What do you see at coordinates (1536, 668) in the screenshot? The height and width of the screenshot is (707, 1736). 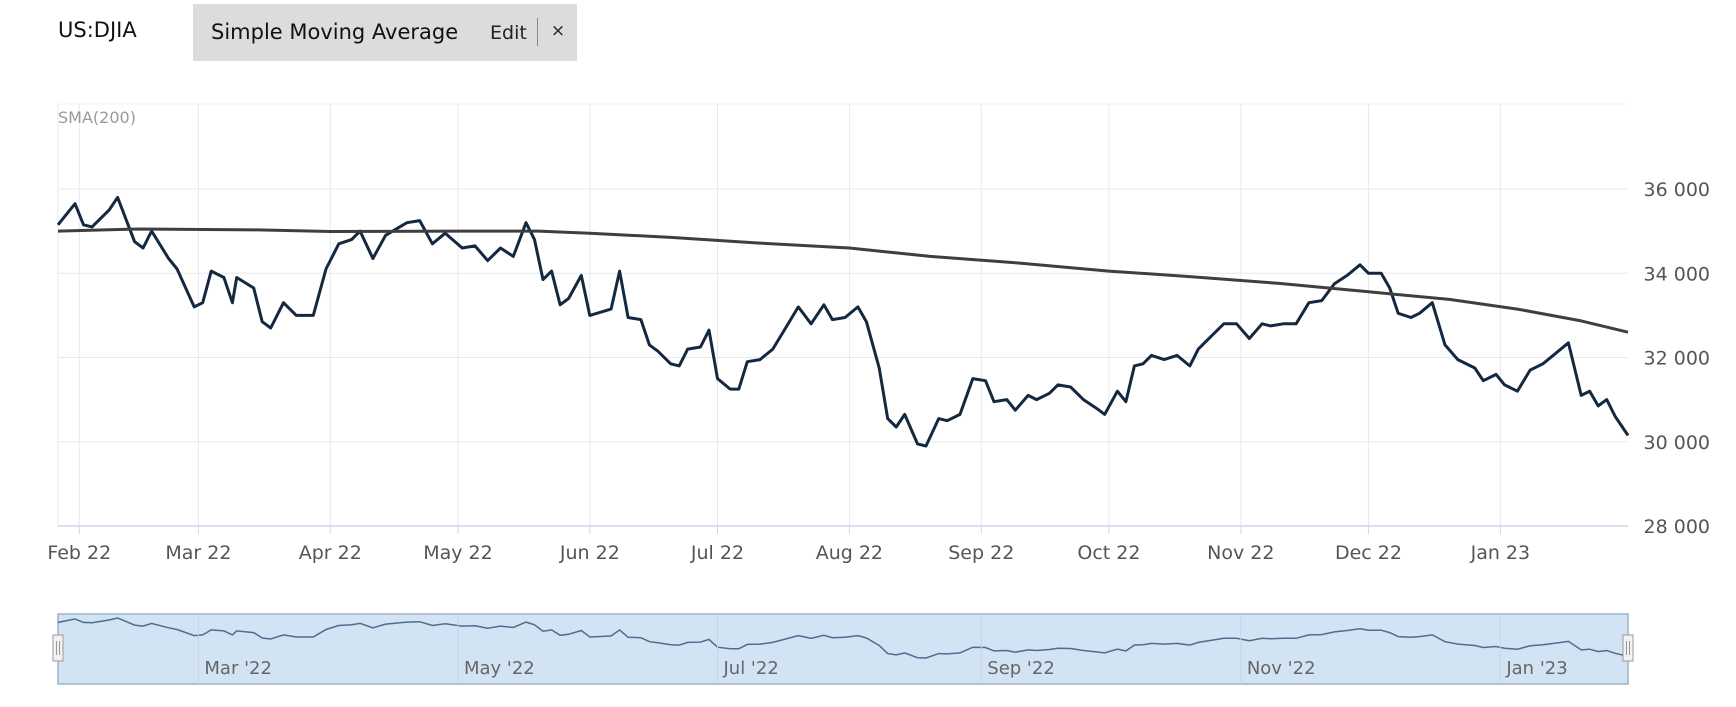 I see `navigator-label: Jan '23` at bounding box center [1536, 668].